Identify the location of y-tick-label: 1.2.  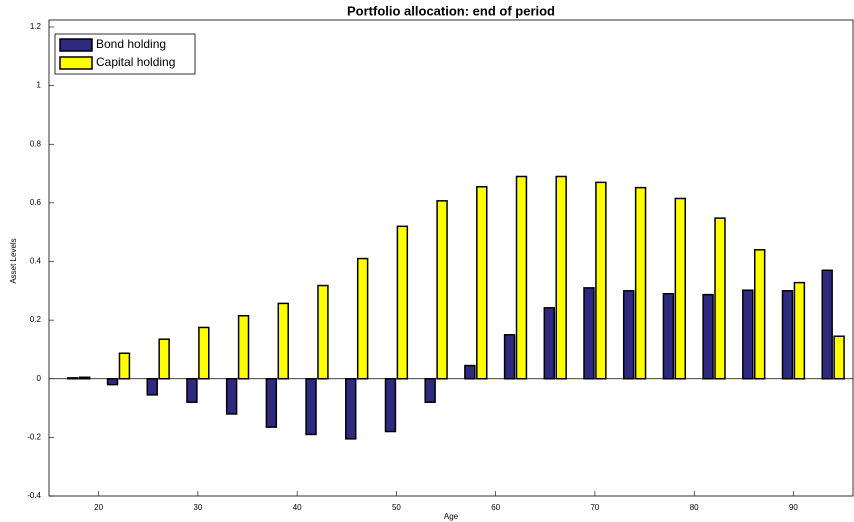
(36, 26).